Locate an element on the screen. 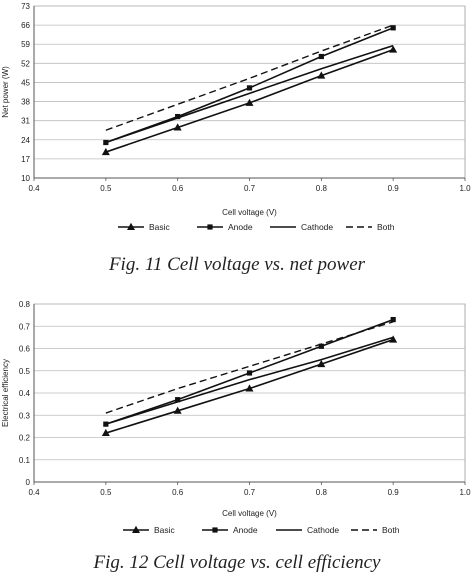  chart2-x-tick-label: 0.9 is located at coordinates (394, 492).